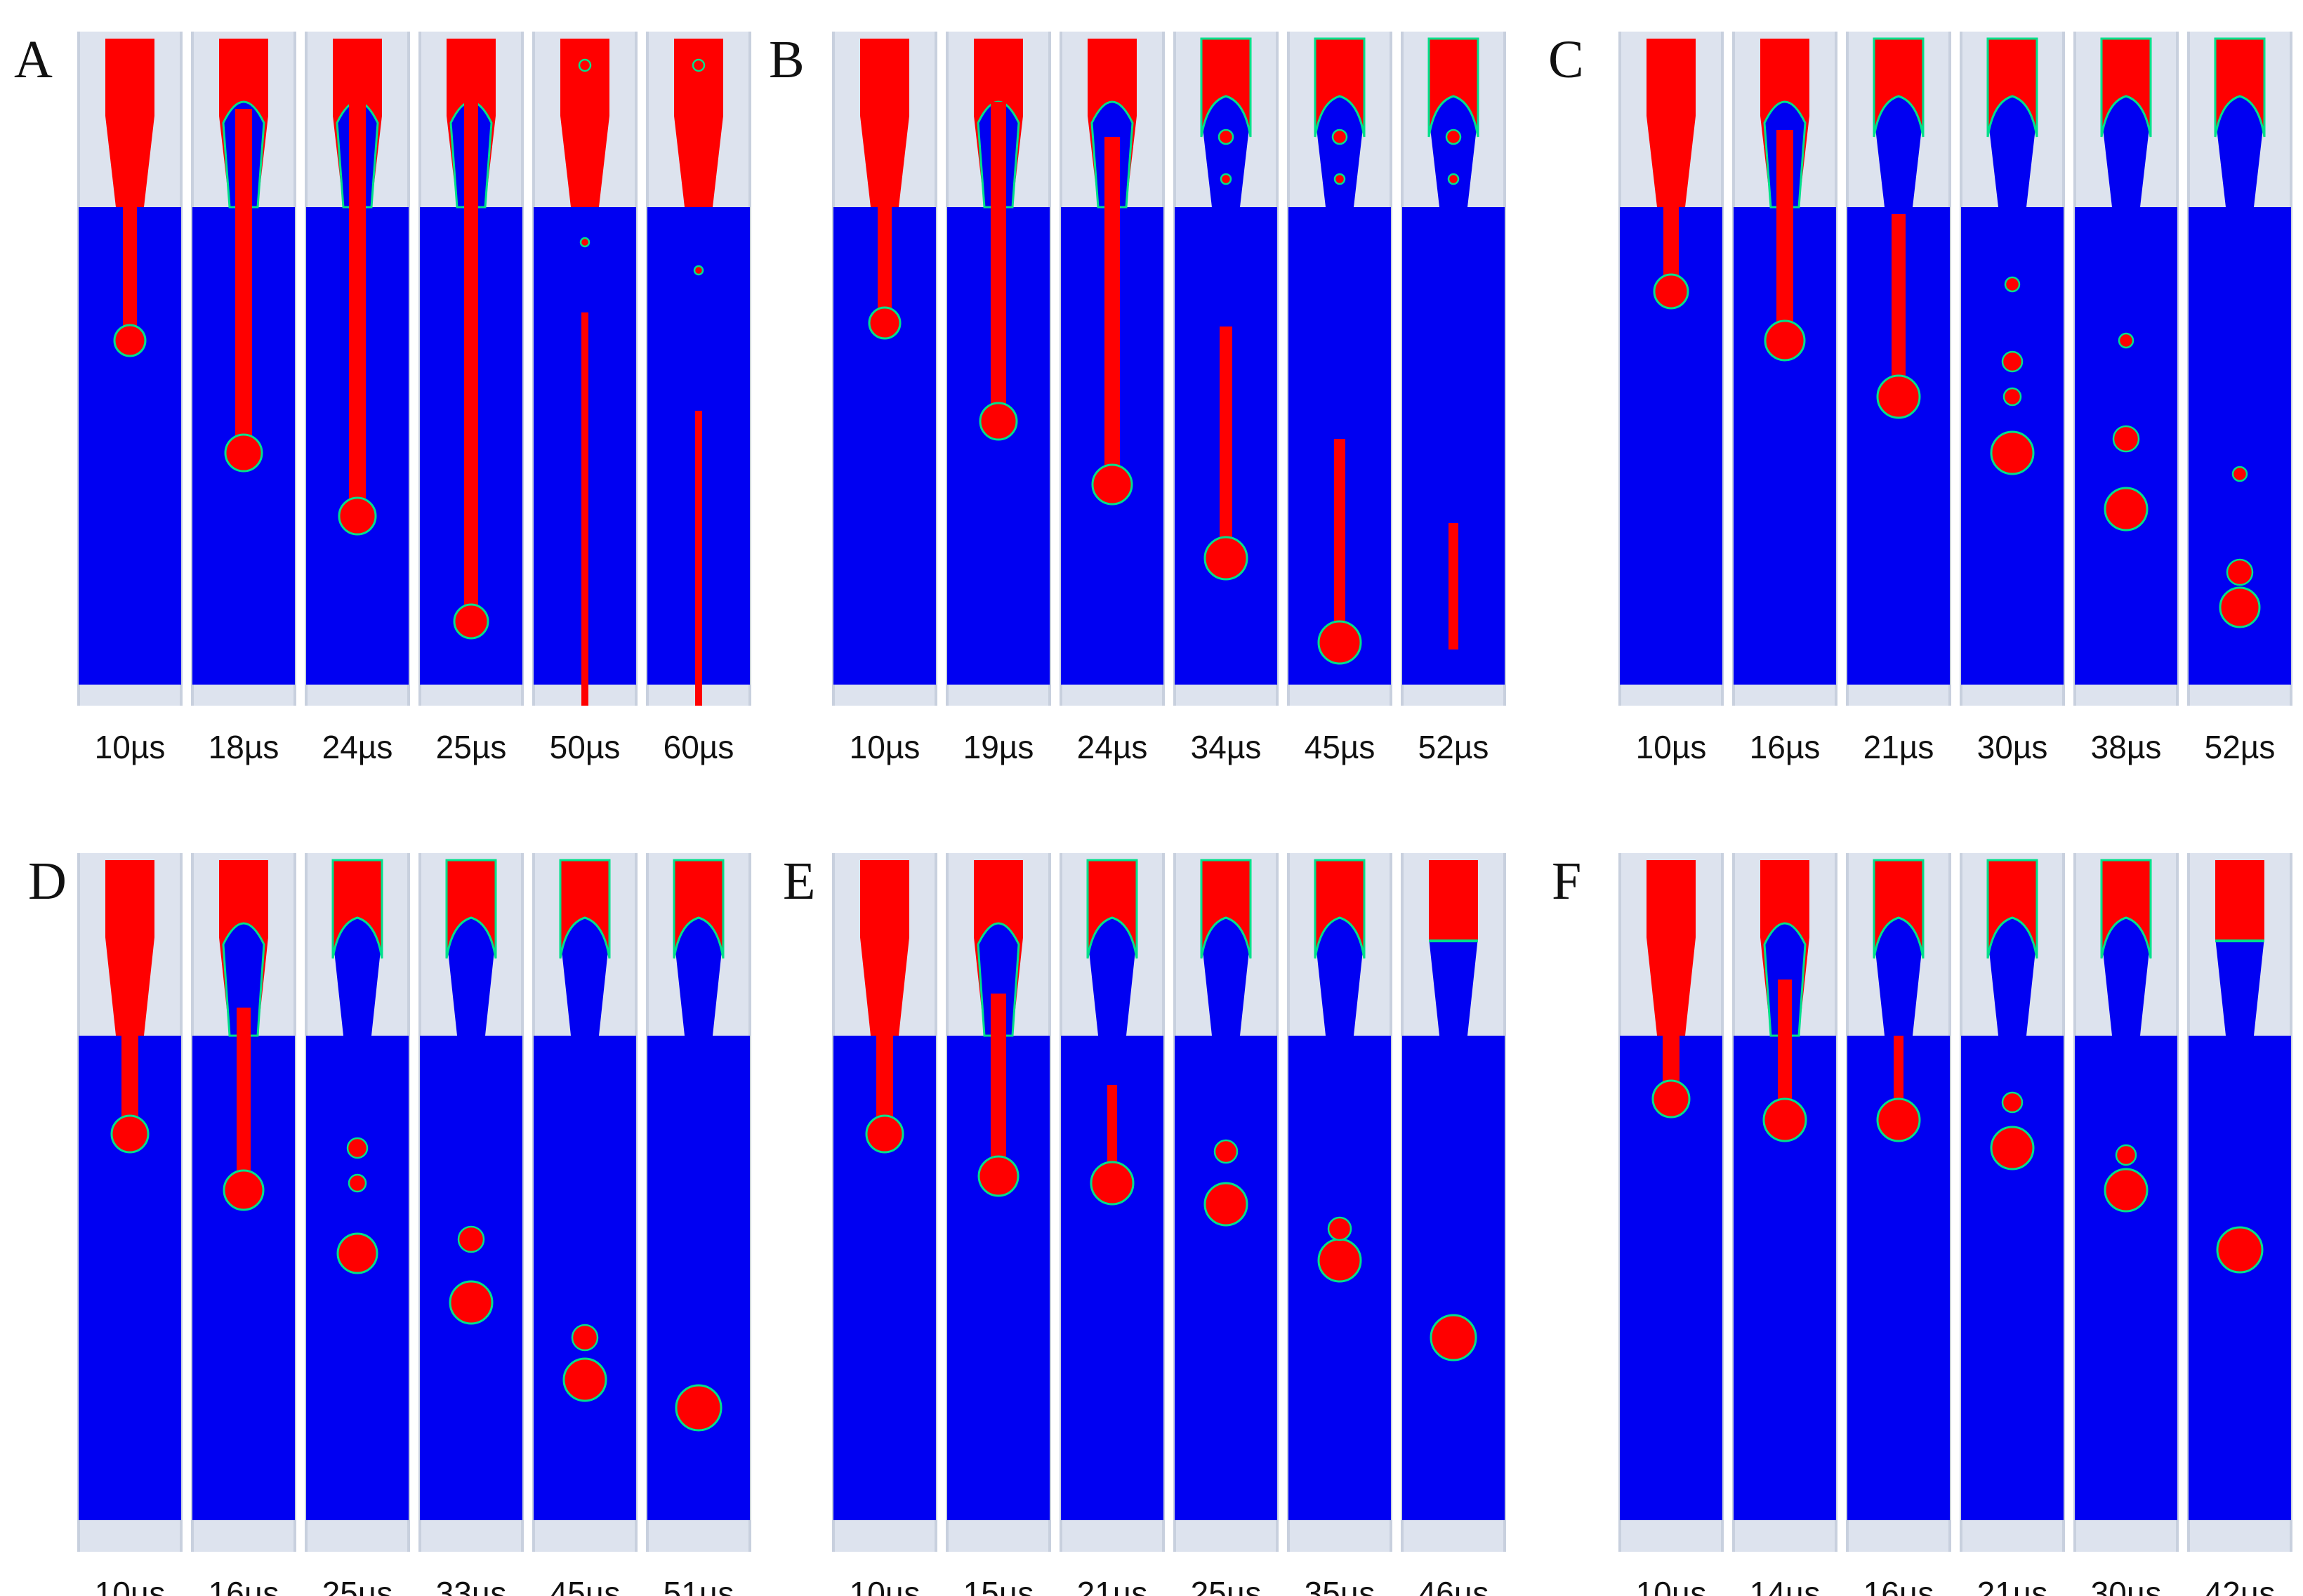 The image size is (2303, 1596). Describe the element at coordinates (2240, 1224) in the screenshot. I see `simulation-frame: 42µs` at that location.